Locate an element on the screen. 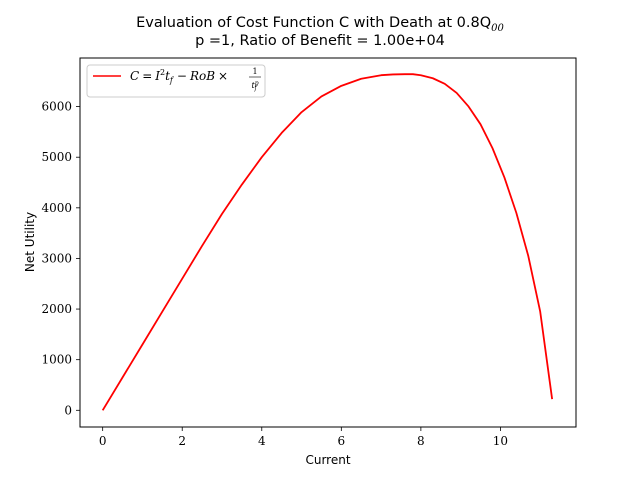 The width and height of the screenshot is (640, 480). y-tick-label: 6000 is located at coordinates (56, 107).